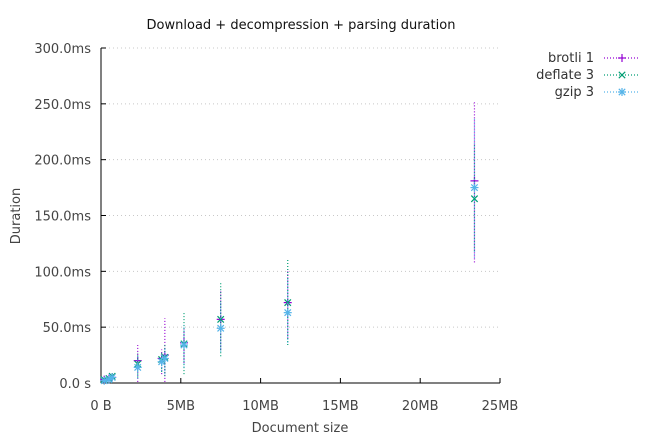 Image resolution: width=660 pixels, height=440 pixels. What do you see at coordinates (100, 406) in the screenshot?
I see `x-tick-label: 0 B` at bounding box center [100, 406].